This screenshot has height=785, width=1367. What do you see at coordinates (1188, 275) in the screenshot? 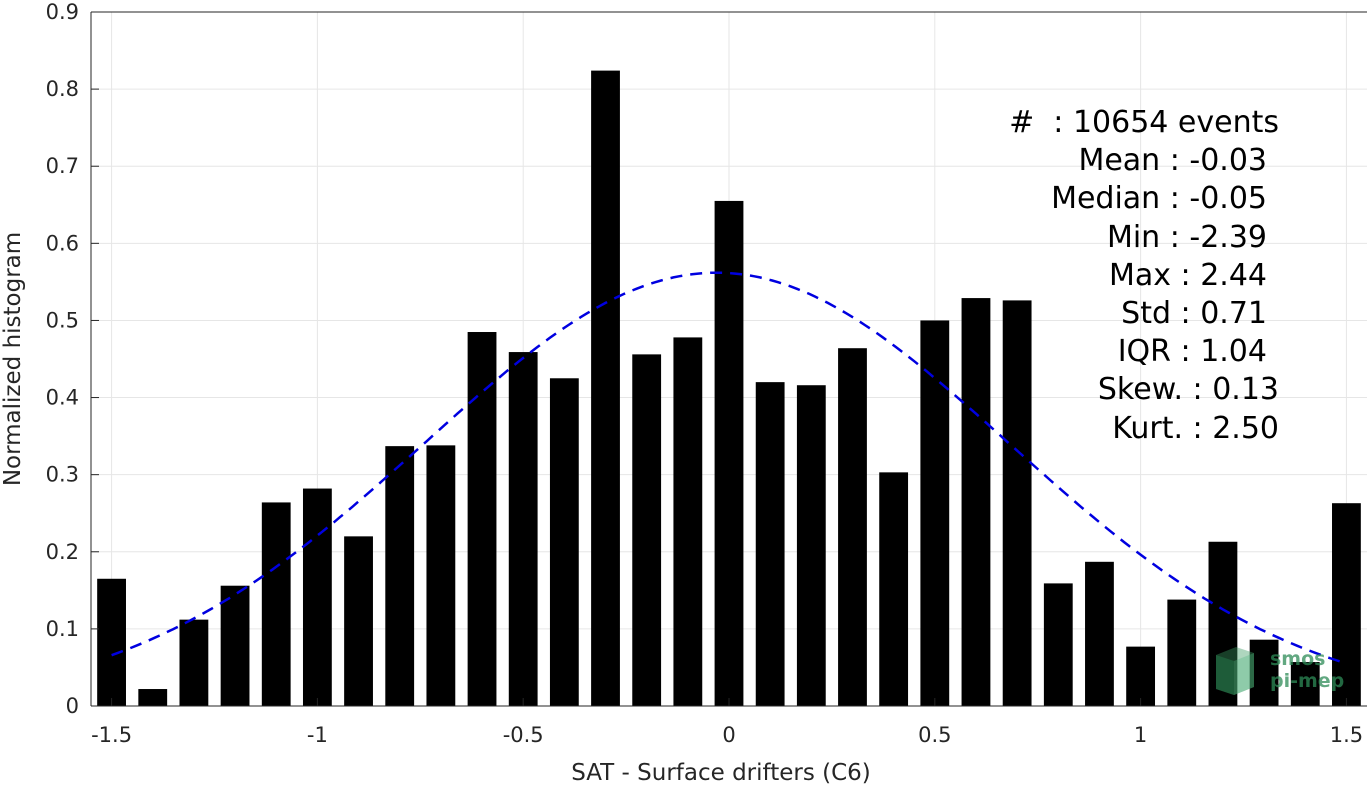
I see `stat-max: Max : 2.44` at bounding box center [1188, 275].